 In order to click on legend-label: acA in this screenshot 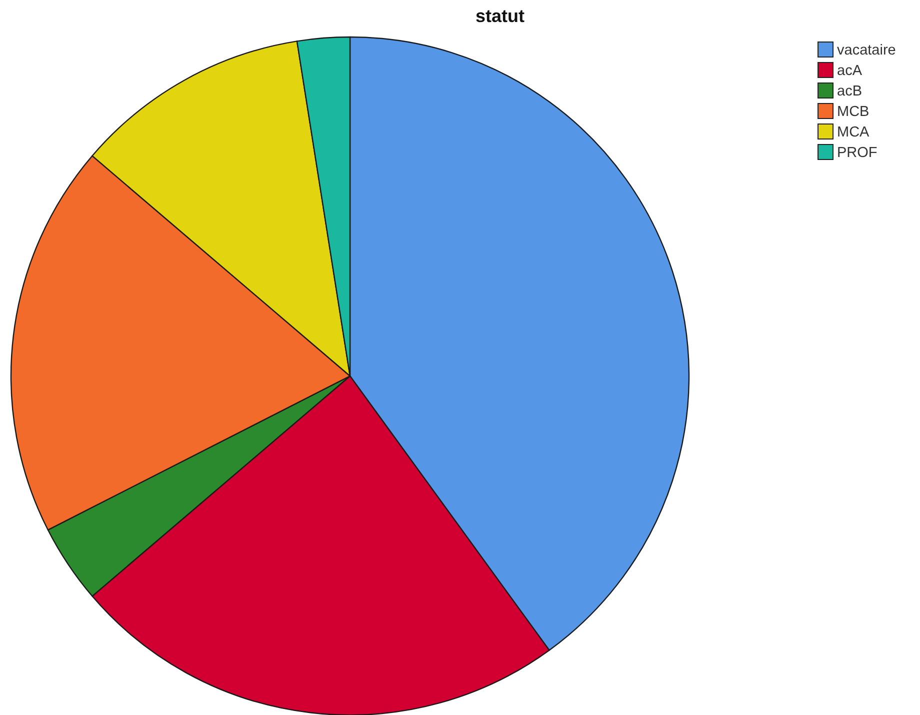, I will do `click(849, 71)`.